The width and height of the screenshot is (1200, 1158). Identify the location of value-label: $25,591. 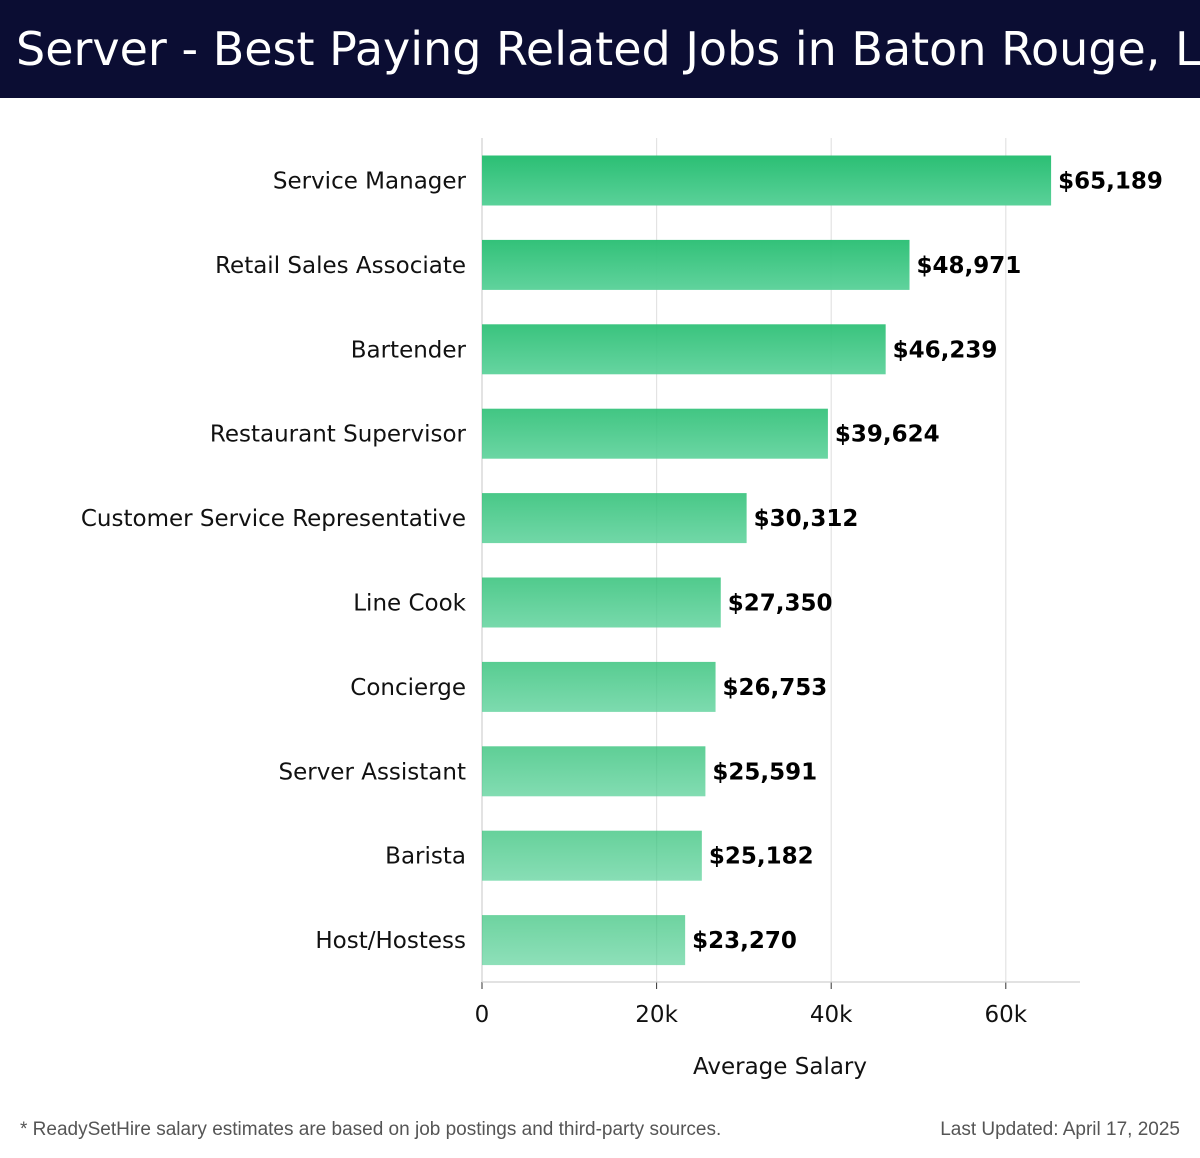
(764, 772).